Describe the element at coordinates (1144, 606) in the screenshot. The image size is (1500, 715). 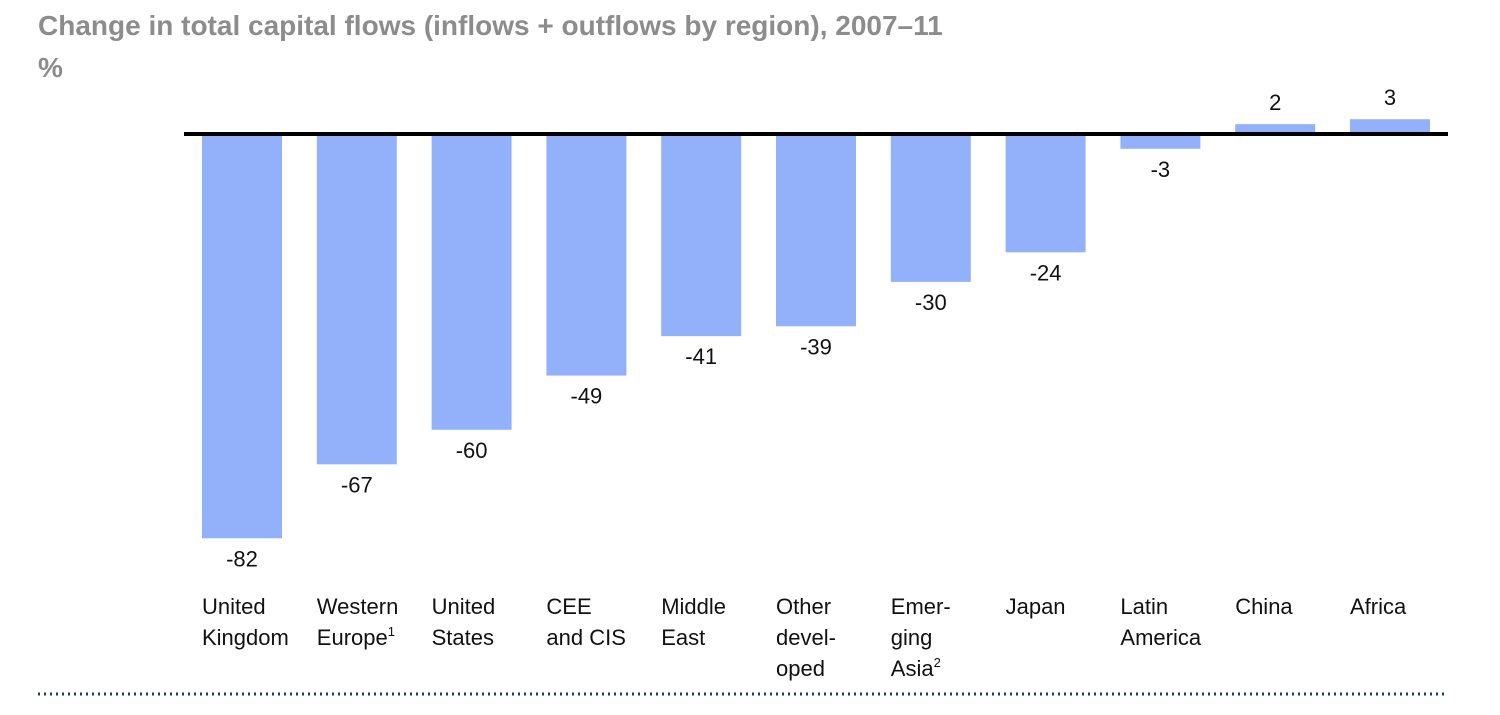
I see `category-label-8-line-0: Latin` at that location.